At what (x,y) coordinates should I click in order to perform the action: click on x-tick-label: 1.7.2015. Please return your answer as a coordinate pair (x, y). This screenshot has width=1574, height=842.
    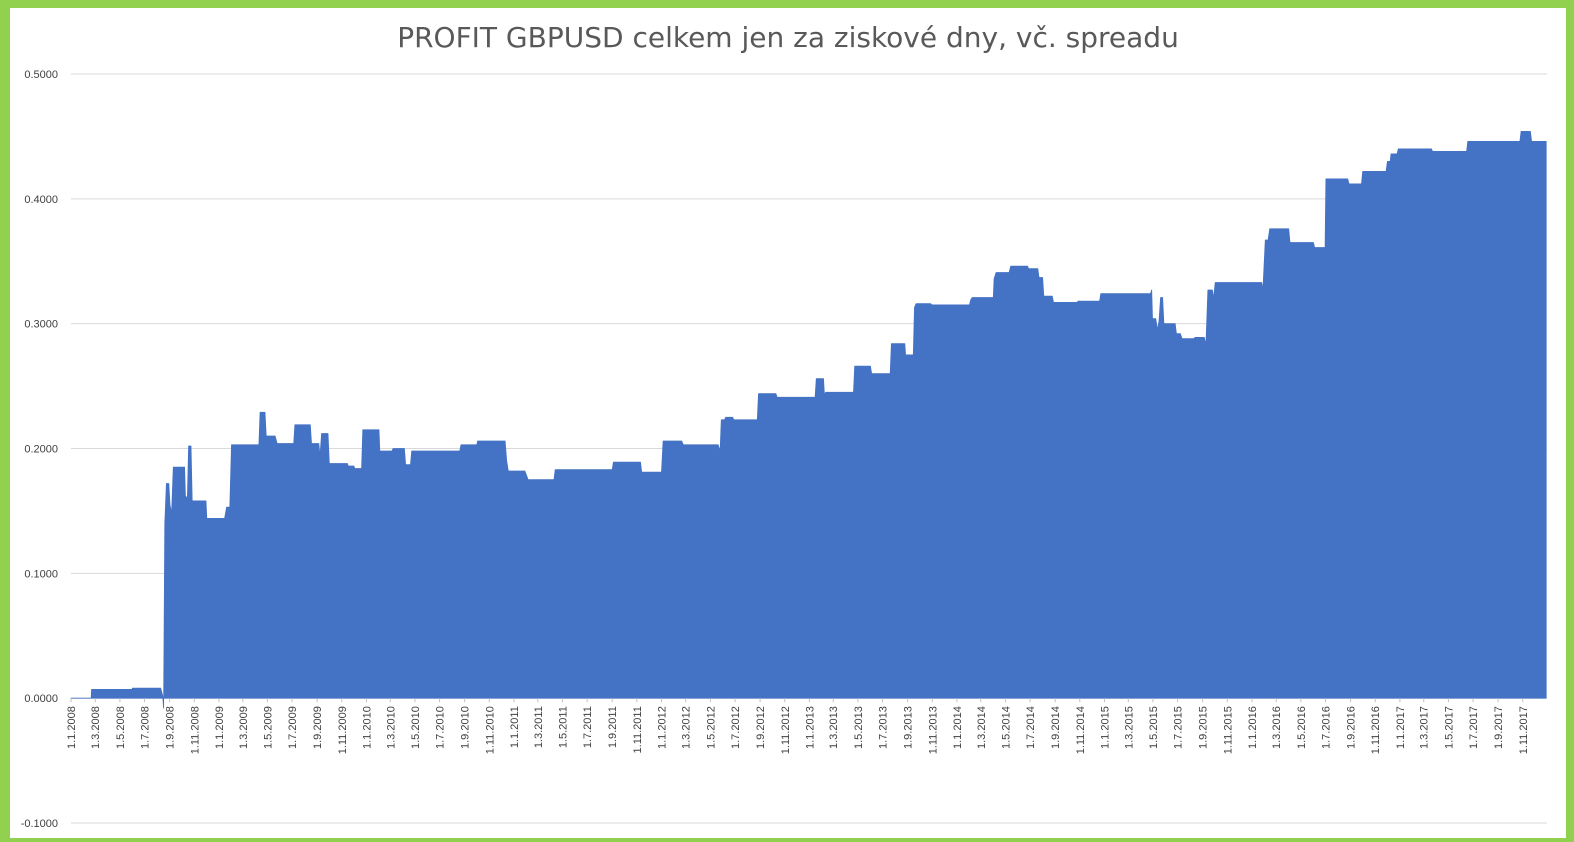
    Looking at the image, I should click on (1179, 727).